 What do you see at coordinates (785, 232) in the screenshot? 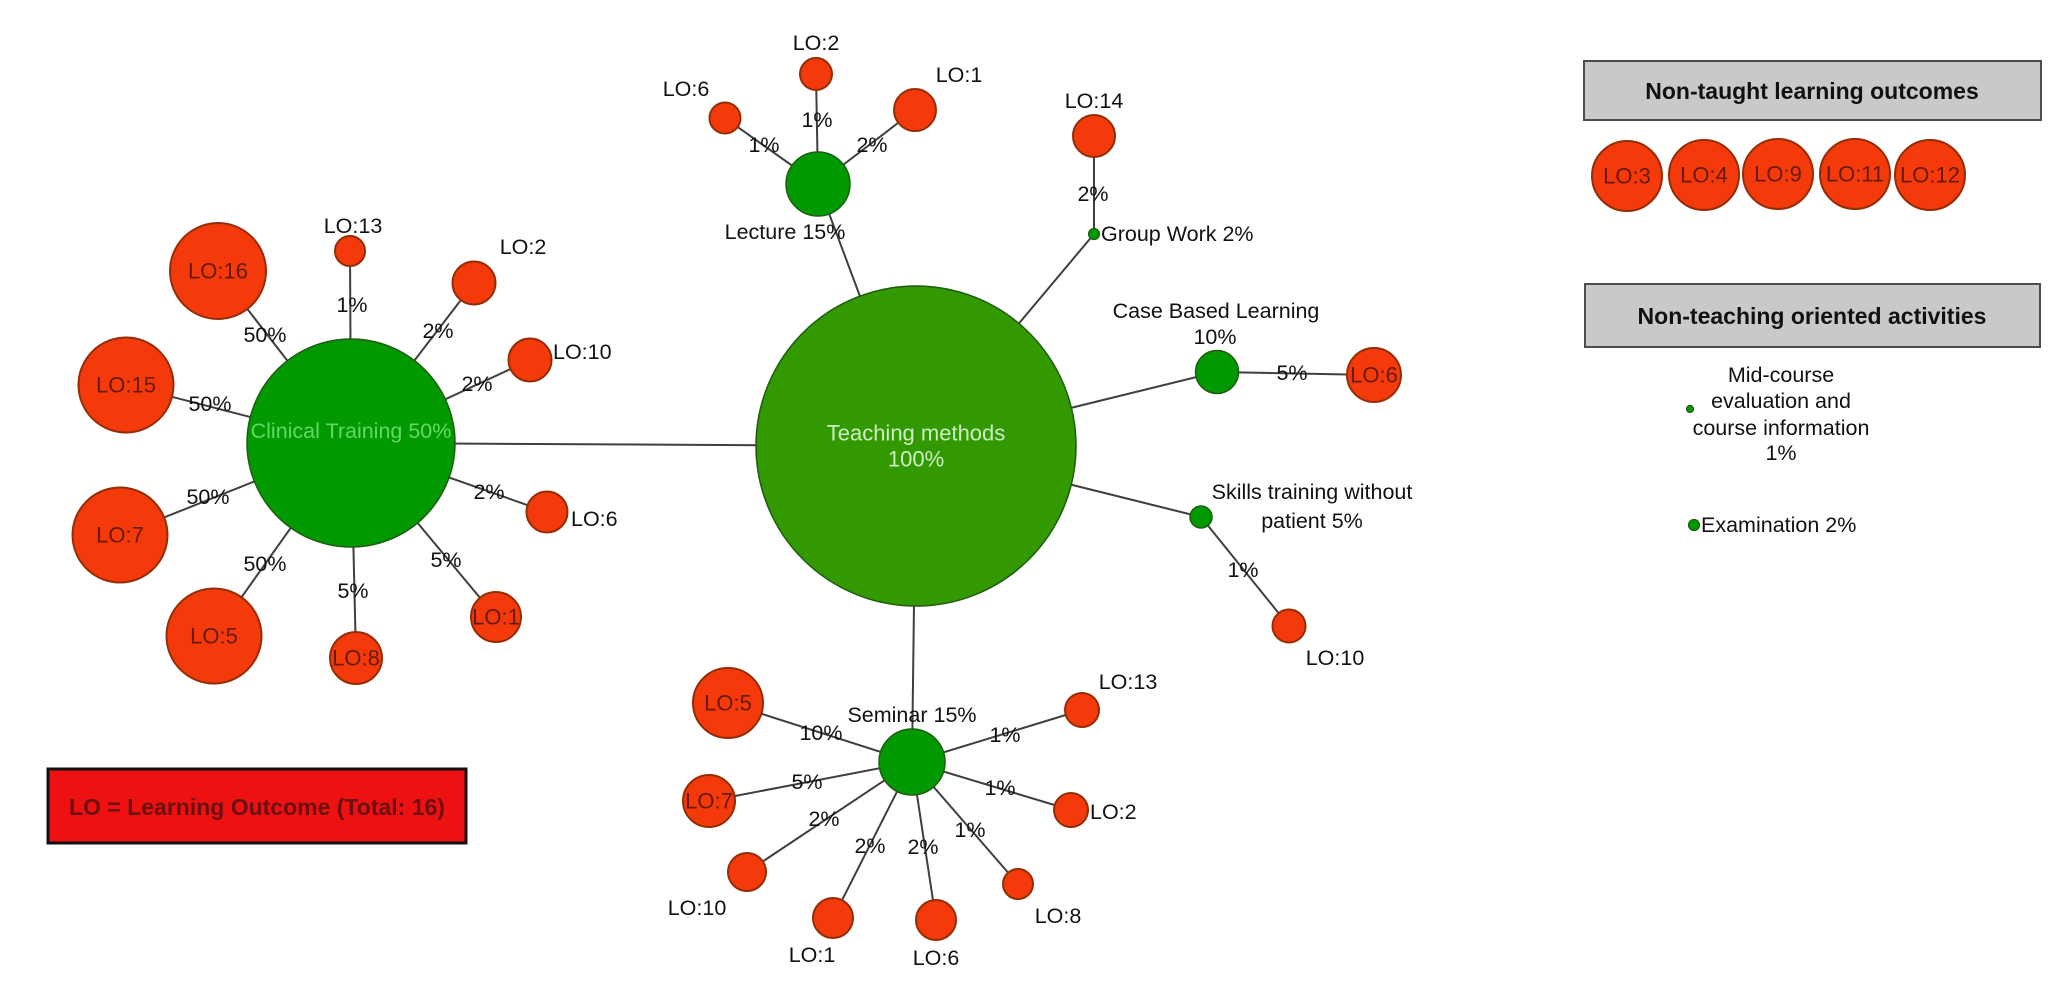
I see `svg-text: Lecture 15%` at bounding box center [785, 232].